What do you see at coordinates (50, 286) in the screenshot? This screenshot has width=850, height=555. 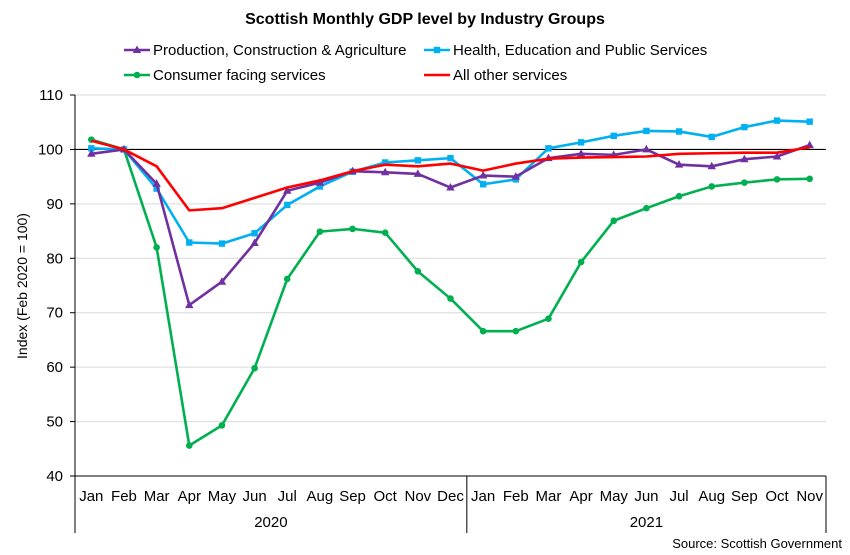 I see `y-tick-labels: 40 50 60 70 80 90 100 110` at bounding box center [50, 286].